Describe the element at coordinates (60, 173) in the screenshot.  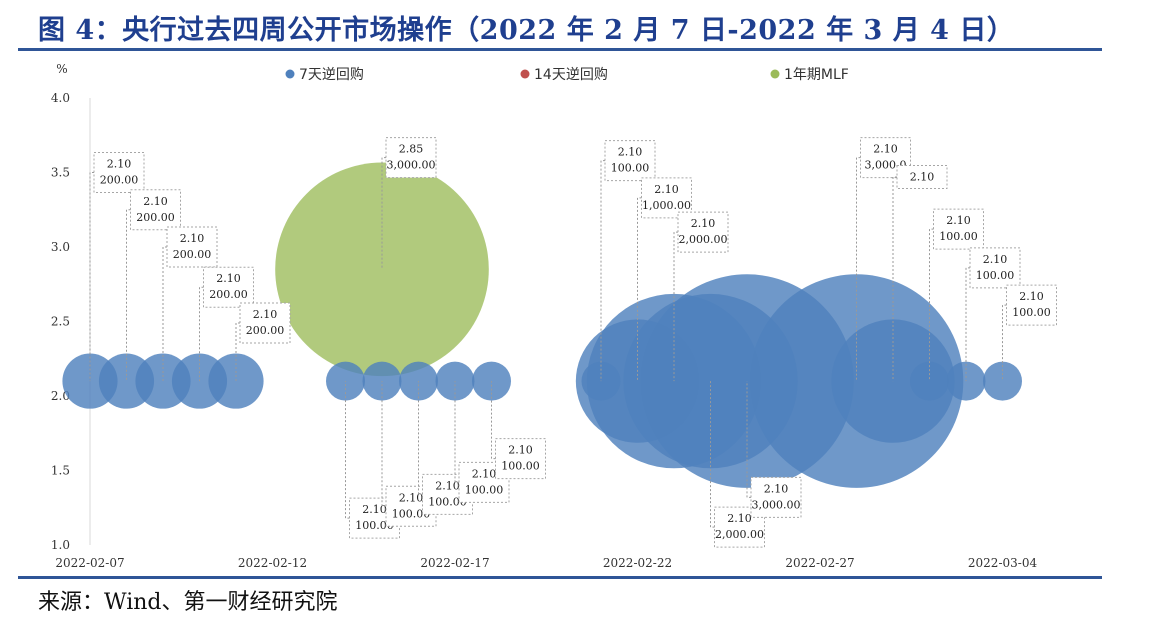
I see `y-tick-label: 3.5` at that location.